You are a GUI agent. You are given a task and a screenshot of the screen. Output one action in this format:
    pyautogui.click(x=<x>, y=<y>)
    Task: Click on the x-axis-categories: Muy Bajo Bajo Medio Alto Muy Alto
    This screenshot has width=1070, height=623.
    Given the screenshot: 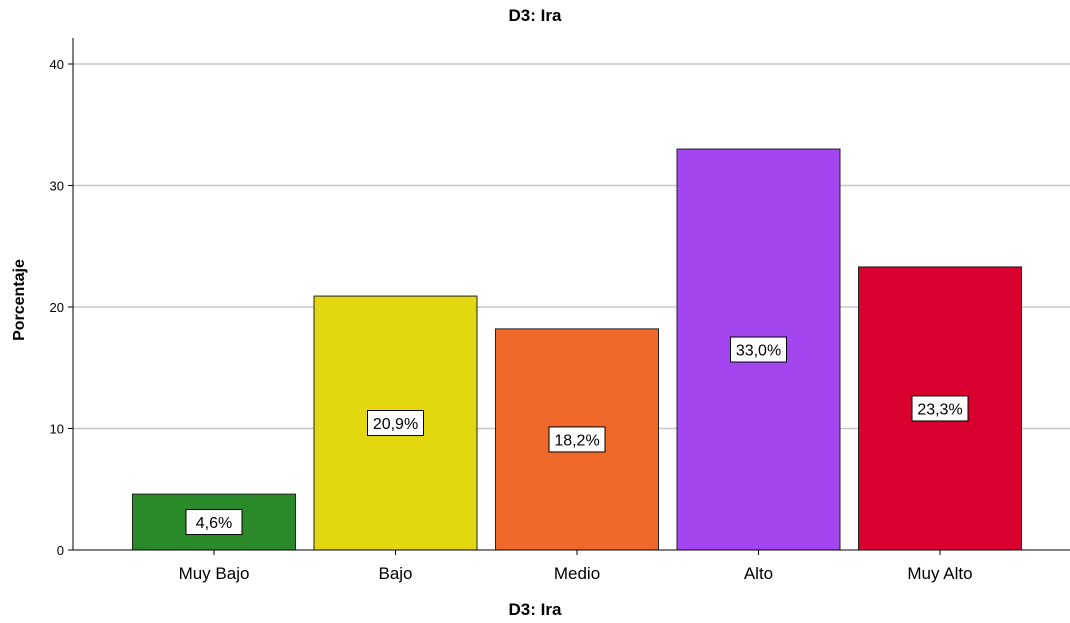 What is the action you would take?
    pyautogui.click(x=576, y=566)
    